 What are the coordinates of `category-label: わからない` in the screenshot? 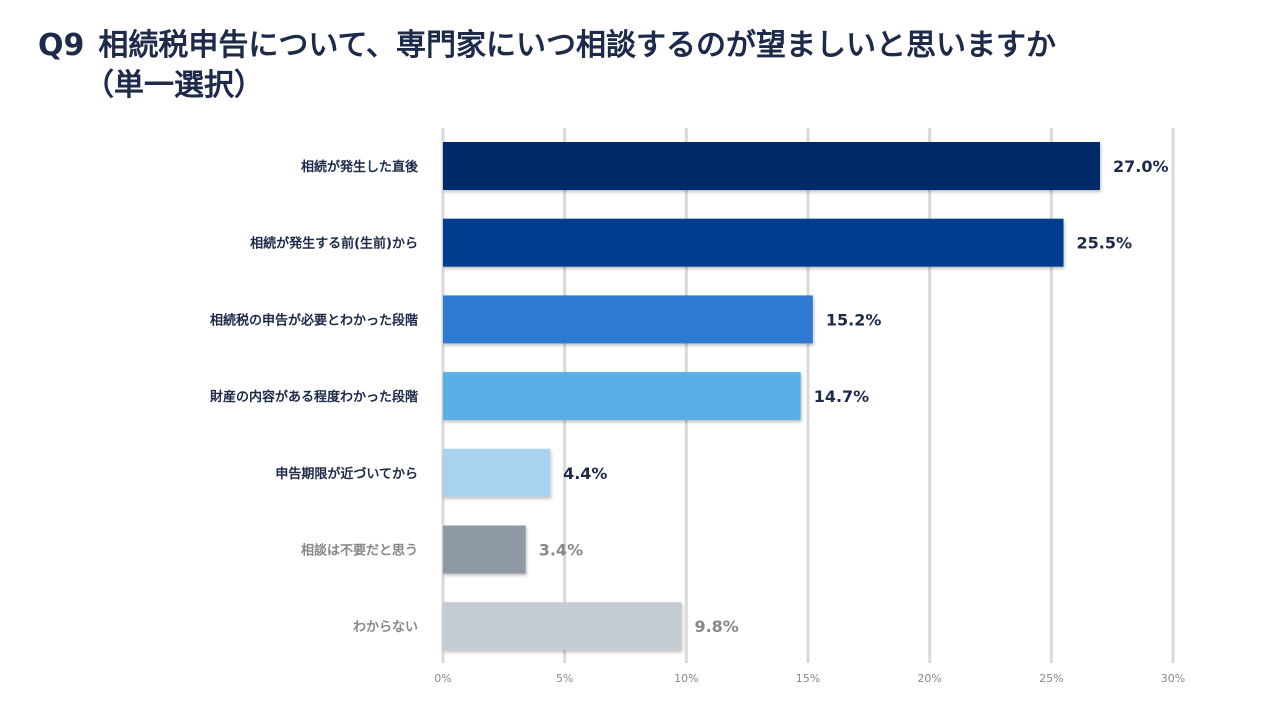 It's located at (385, 627).